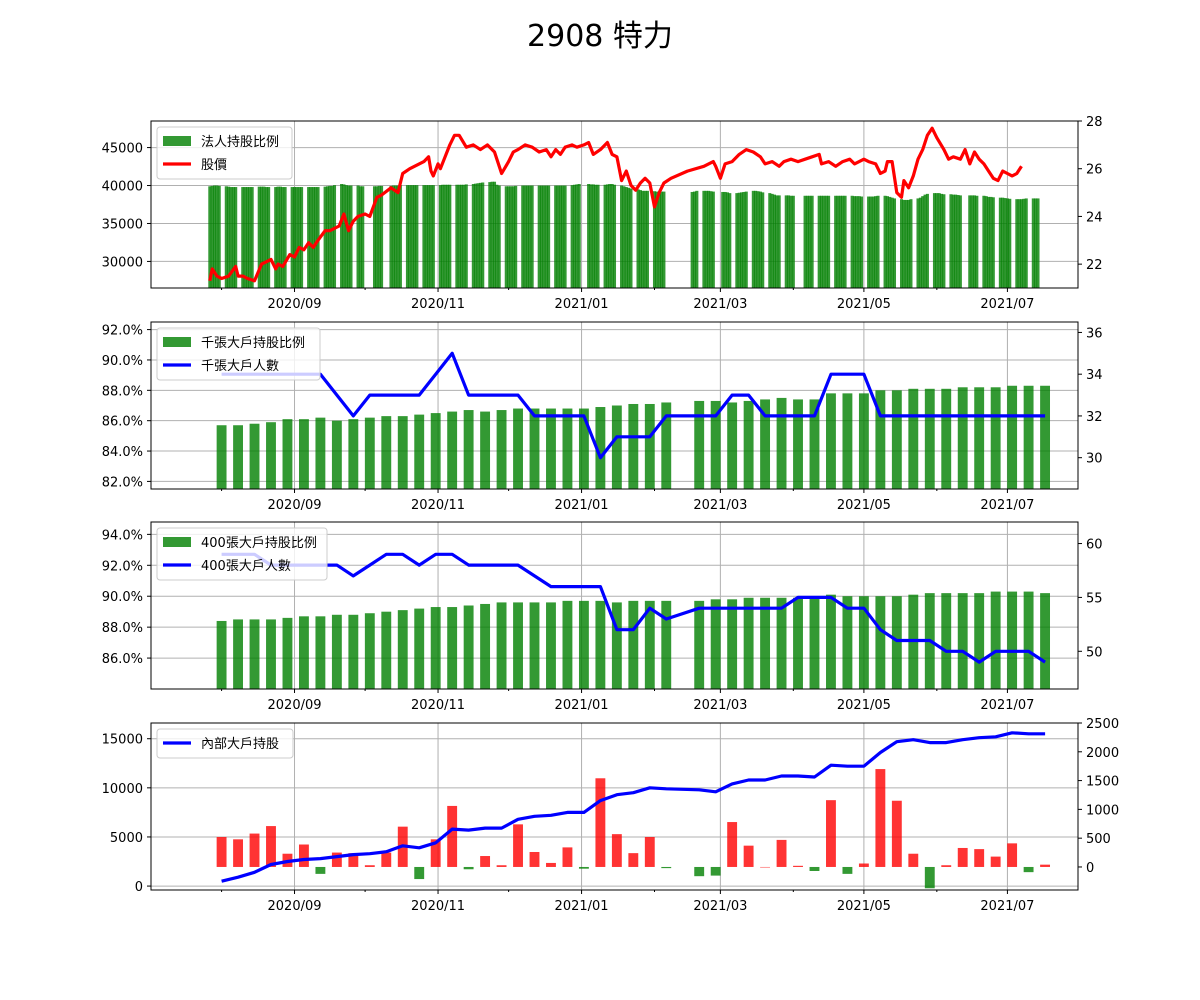 The height and width of the screenshot is (1000, 1200). What do you see at coordinates (1094, 265) in the screenshot?
I see `y-right-tick-label: 22` at bounding box center [1094, 265].